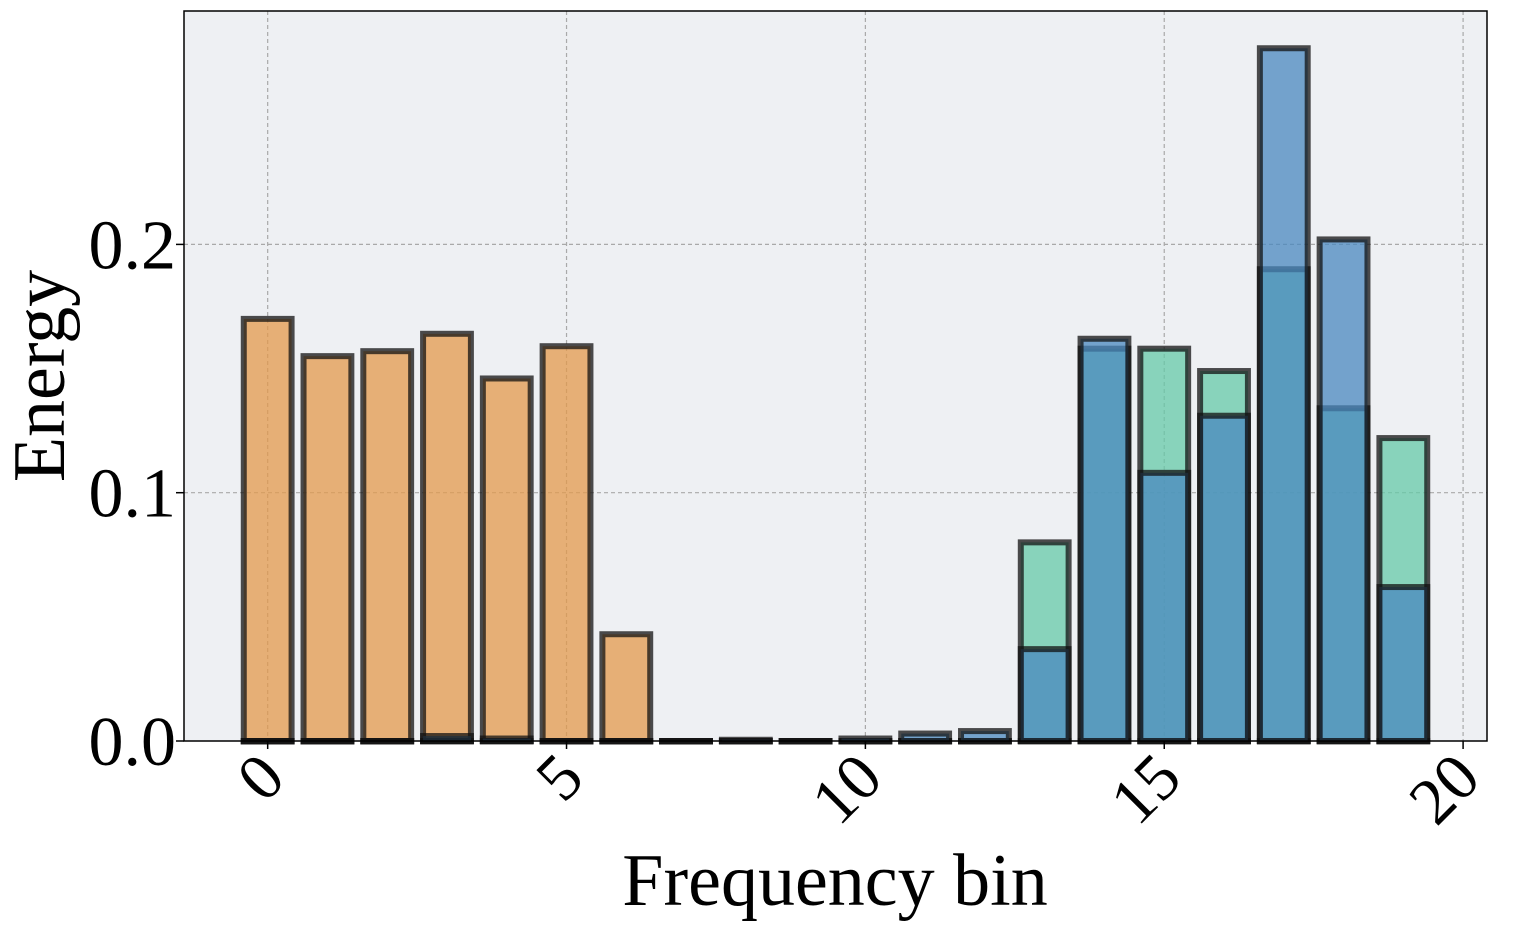 This screenshot has width=1522, height=936. What do you see at coordinates (260, 777) in the screenshot?
I see `x-tick-label: 0` at bounding box center [260, 777].